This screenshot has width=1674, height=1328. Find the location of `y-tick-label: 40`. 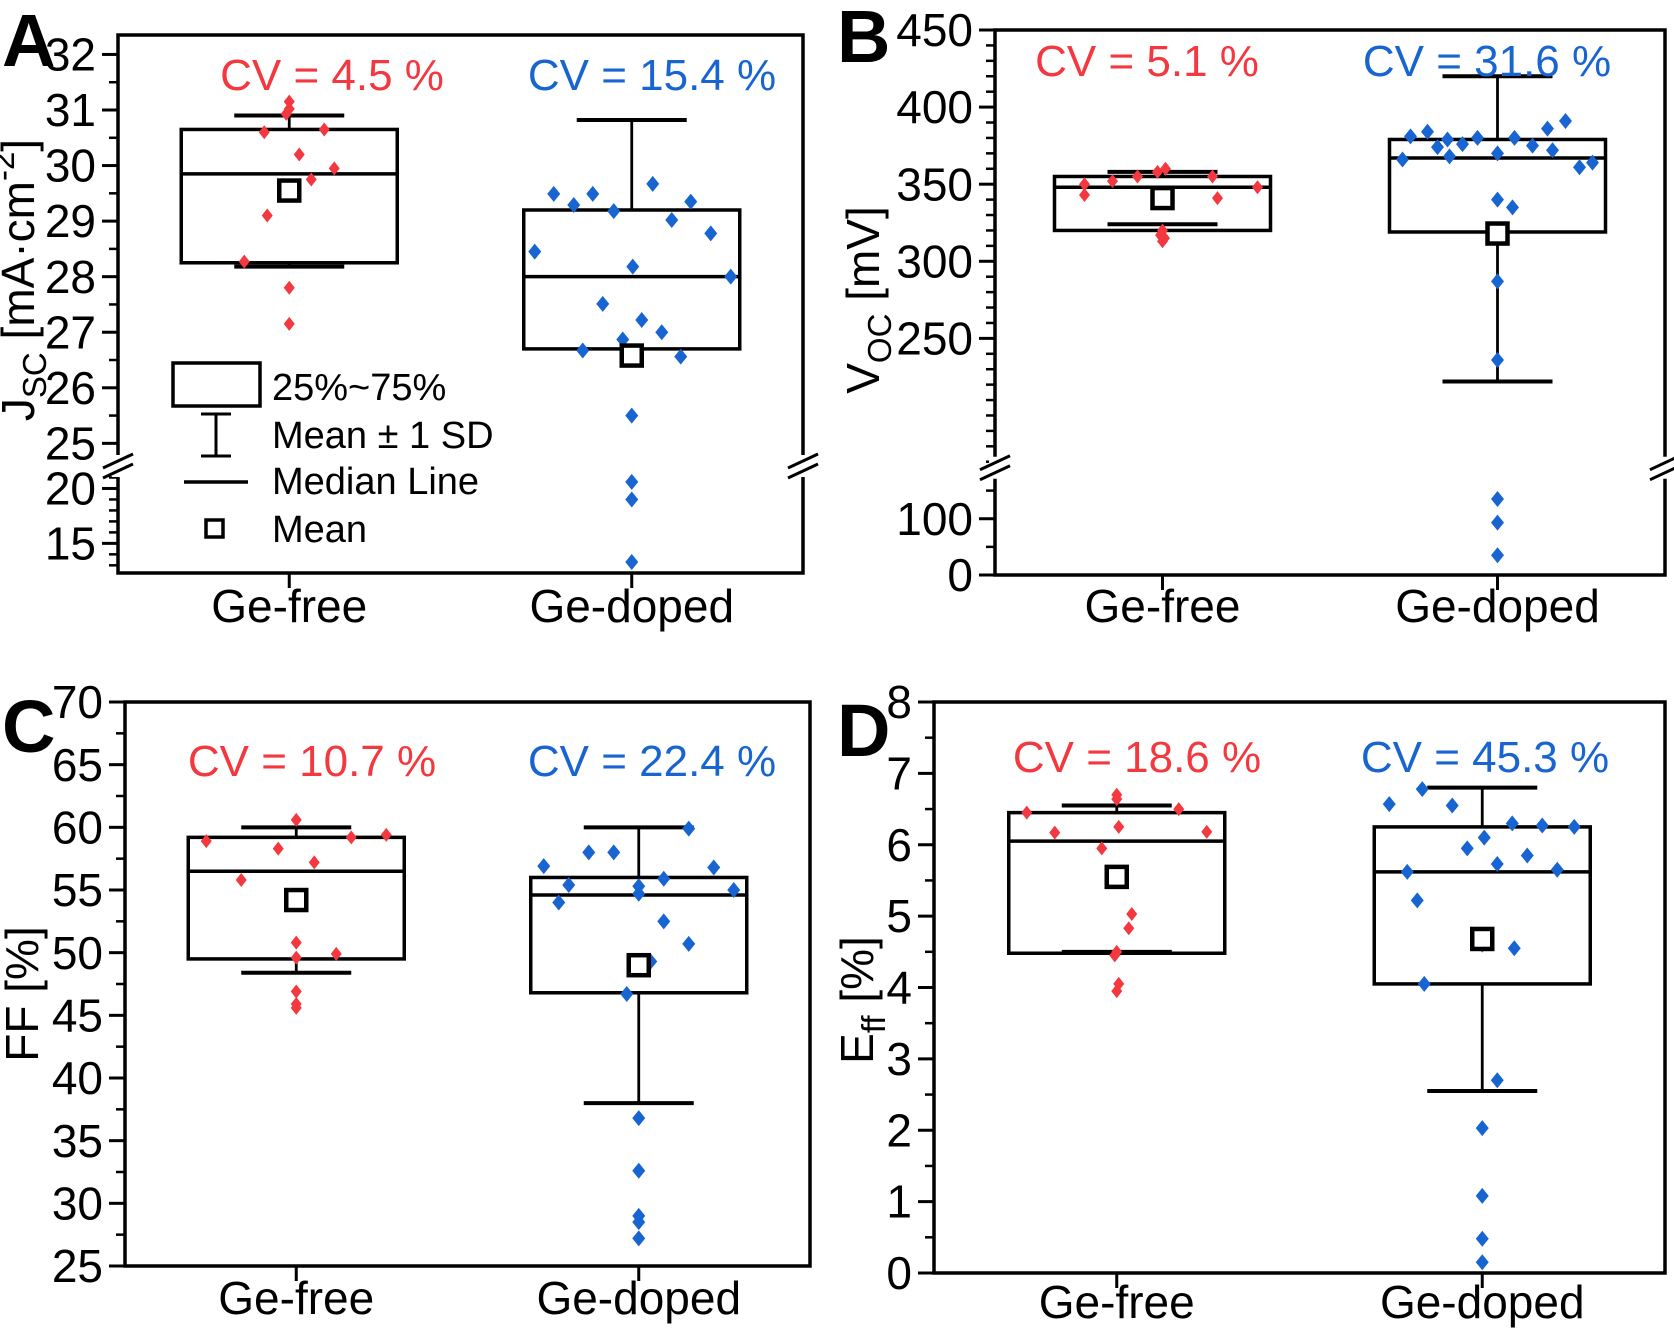

y-tick-label: 40 is located at coordinates (77, 1078).